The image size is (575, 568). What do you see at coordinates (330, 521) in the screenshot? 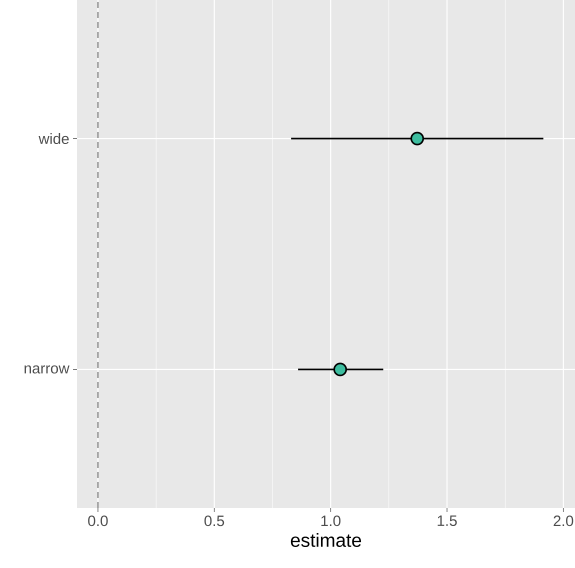
I see `x-tick-label: 1.0` at bounding box center [330, 521].